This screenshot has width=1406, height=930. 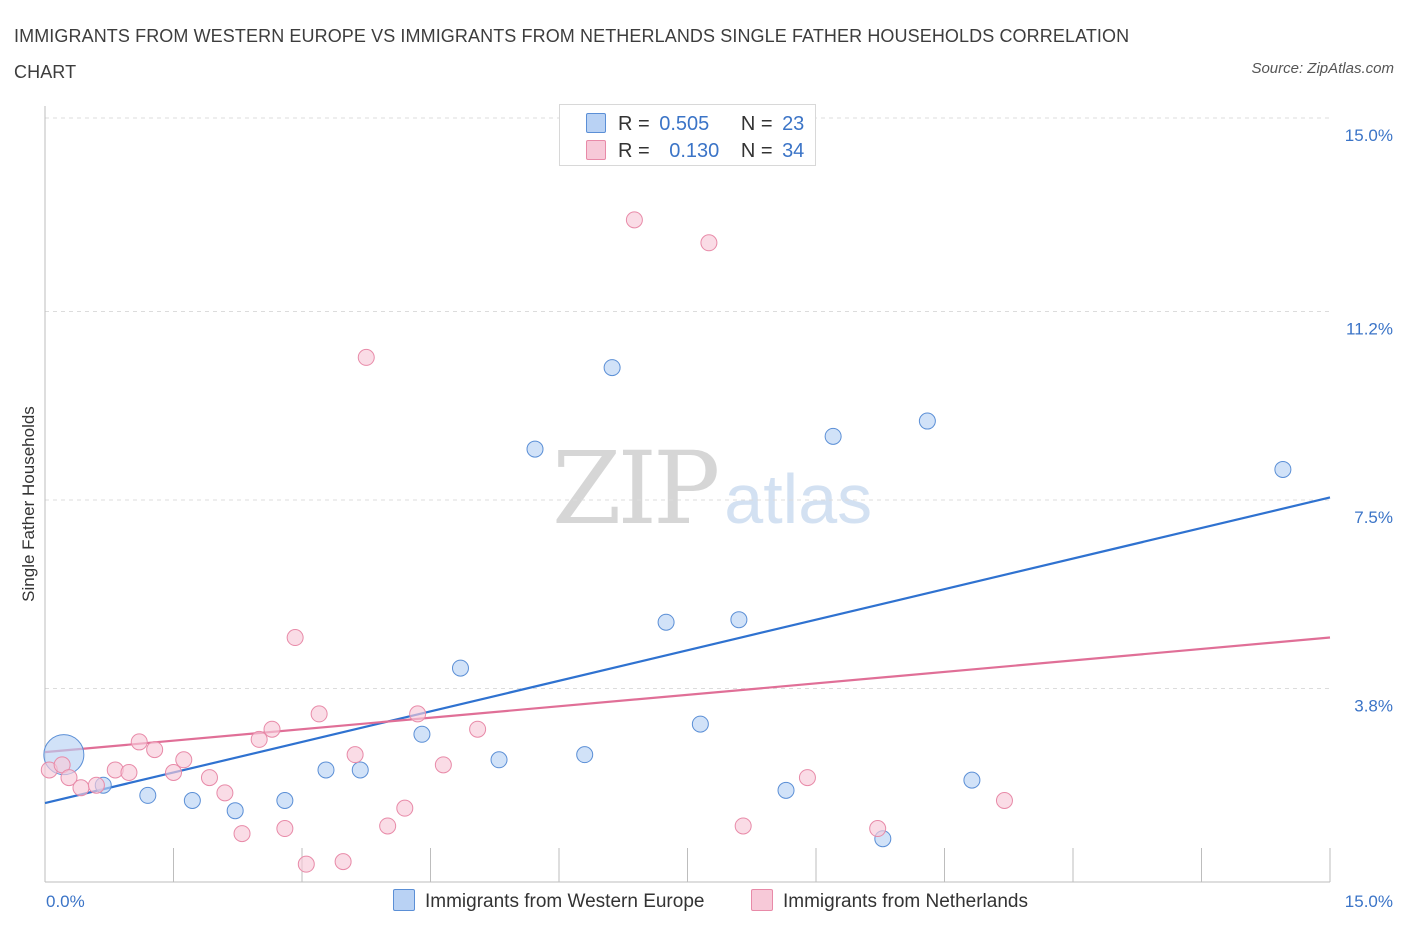 I want to click on legend-label-western-europe: Immigrants from Western Europe, so click(x=565, y=901).